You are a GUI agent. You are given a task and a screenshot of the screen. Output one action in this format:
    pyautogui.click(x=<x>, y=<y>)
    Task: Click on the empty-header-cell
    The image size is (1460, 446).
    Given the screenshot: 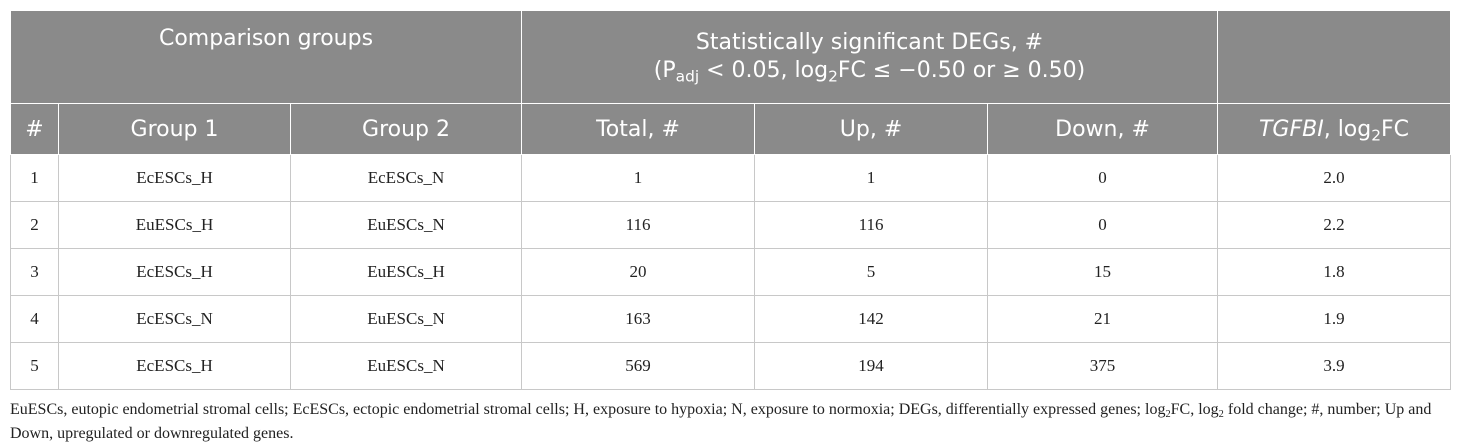 What is the action you would take?
    pyautogui.click(x=1334, y=57)
    